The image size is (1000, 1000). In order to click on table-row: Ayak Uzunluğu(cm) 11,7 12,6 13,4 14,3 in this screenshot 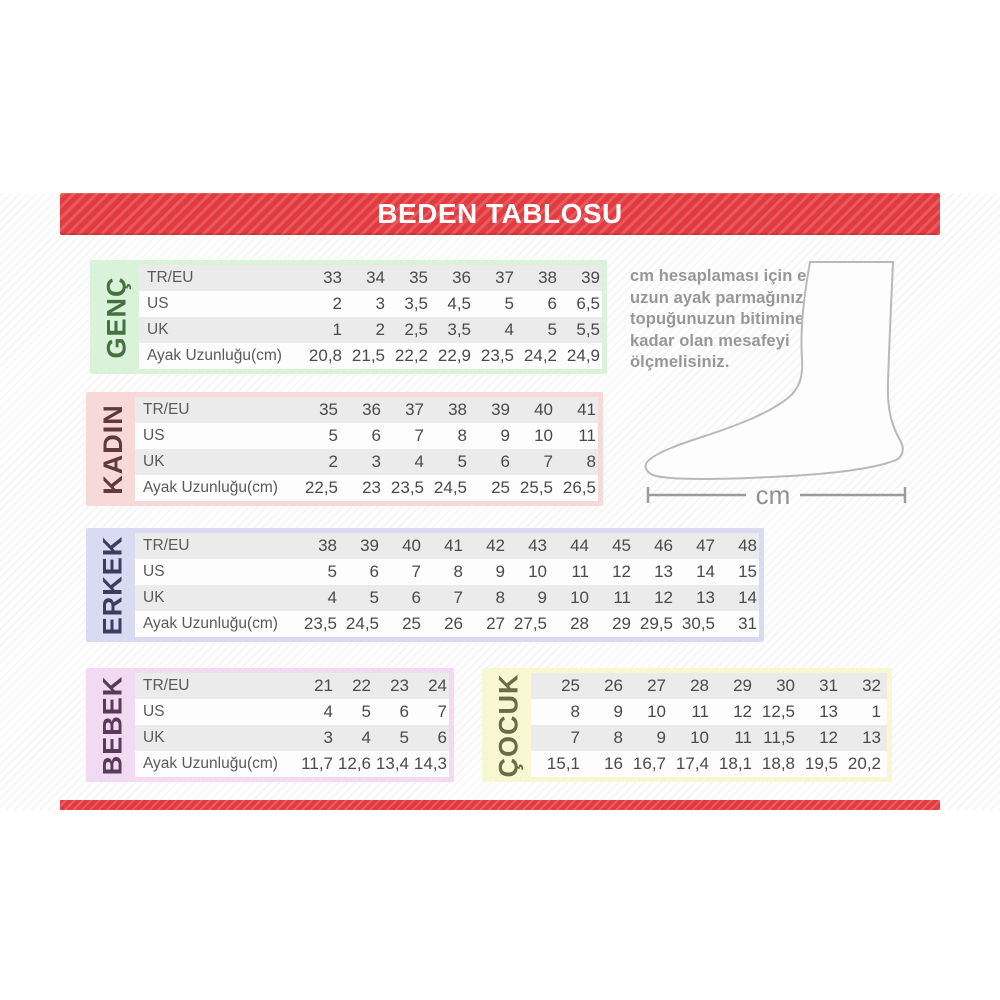, I will do `click(292, 764)`.